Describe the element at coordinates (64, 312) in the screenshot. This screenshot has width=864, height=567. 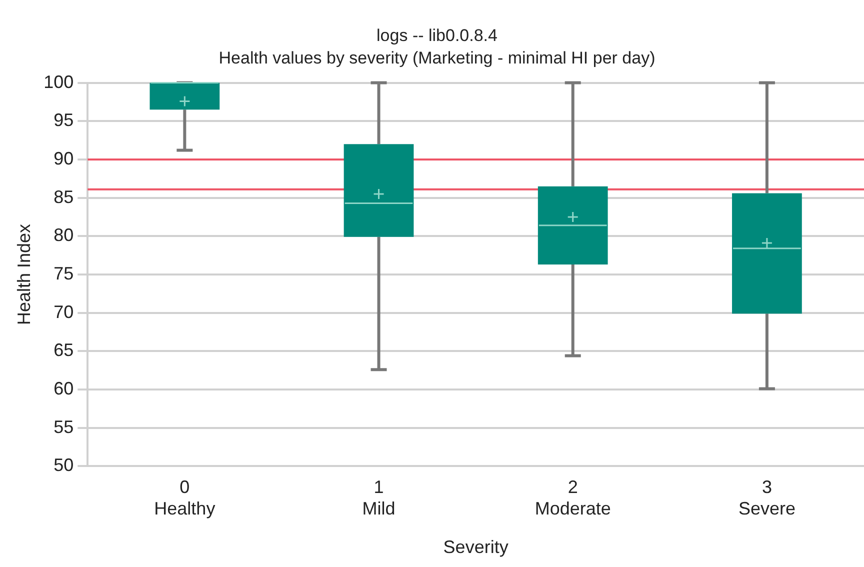
I see `y-tick-label: 70` at that location.